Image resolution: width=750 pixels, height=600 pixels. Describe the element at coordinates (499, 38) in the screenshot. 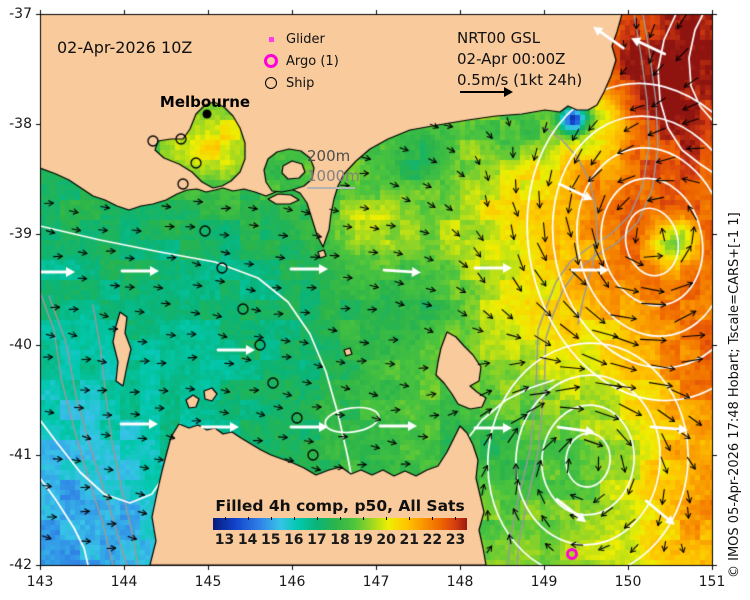

I see `model-name: NRT00 GSL` at that location.